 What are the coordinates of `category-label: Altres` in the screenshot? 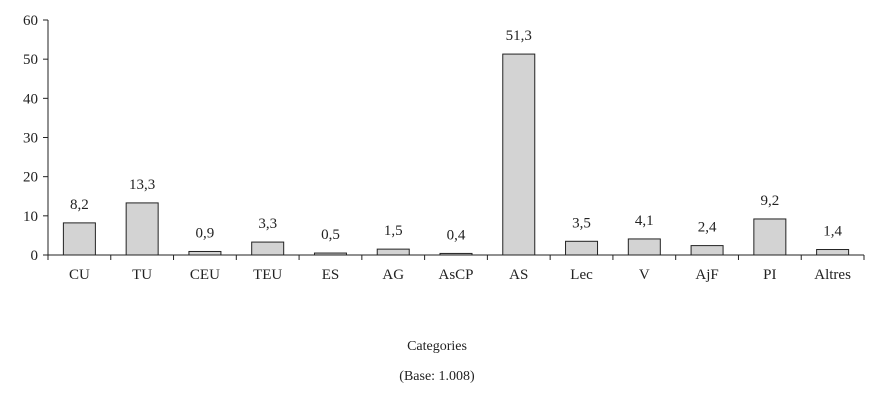 It's located at (832, 275).